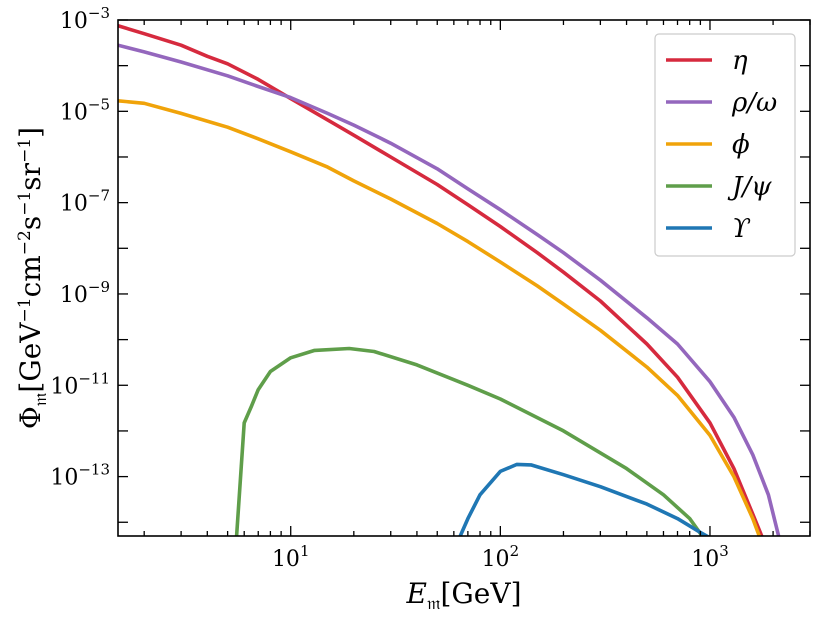 Image resolution: width=822 pixels, height=618 pixels. I want to click on legend-label-1: ρ/ω, so click(754, 103).